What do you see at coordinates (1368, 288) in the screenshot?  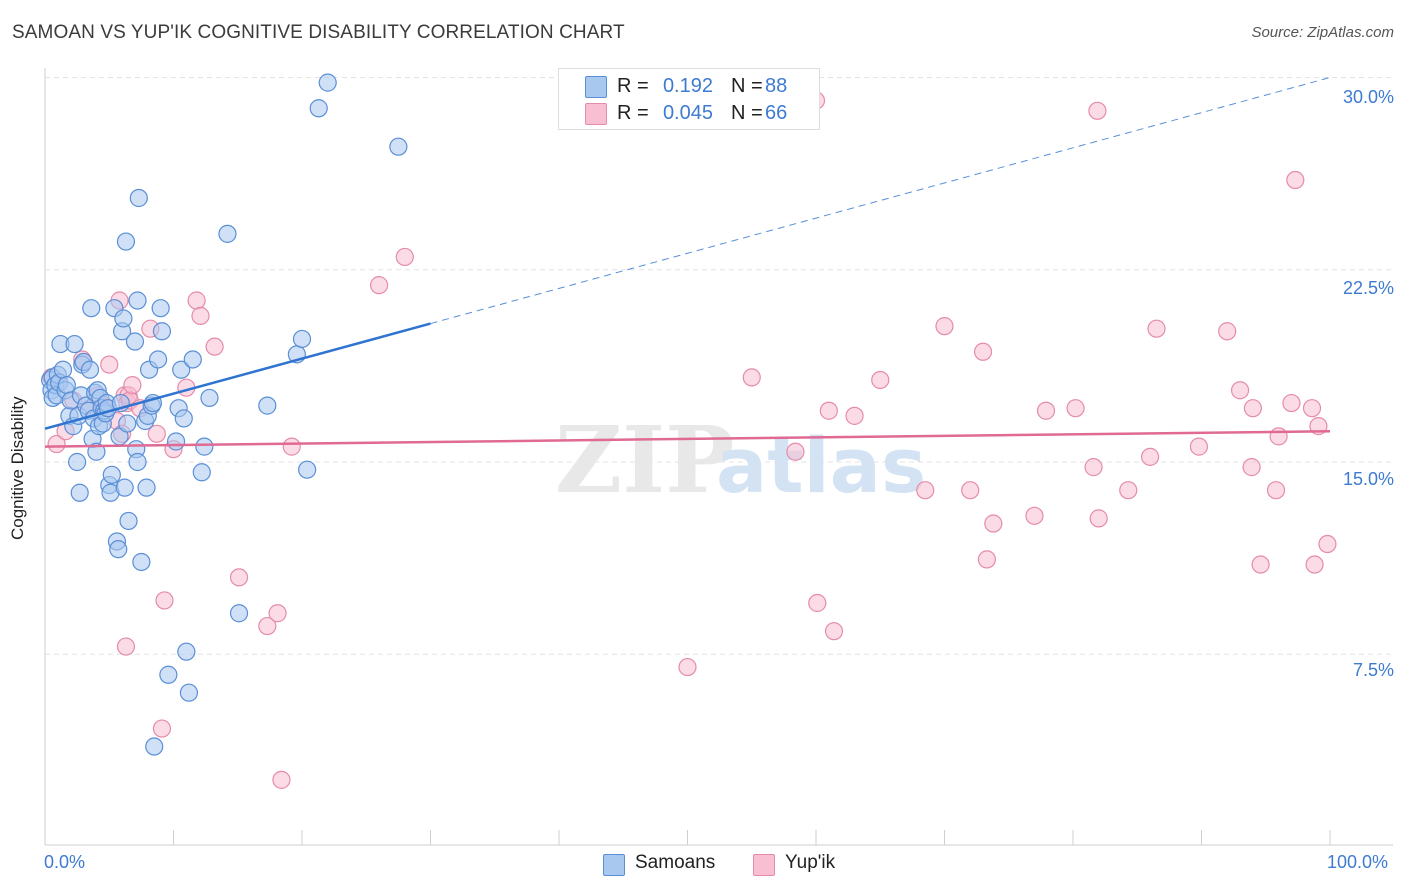 I see `y-tick-label-22-5: 22.5%` at bounding box center [1368, 288].